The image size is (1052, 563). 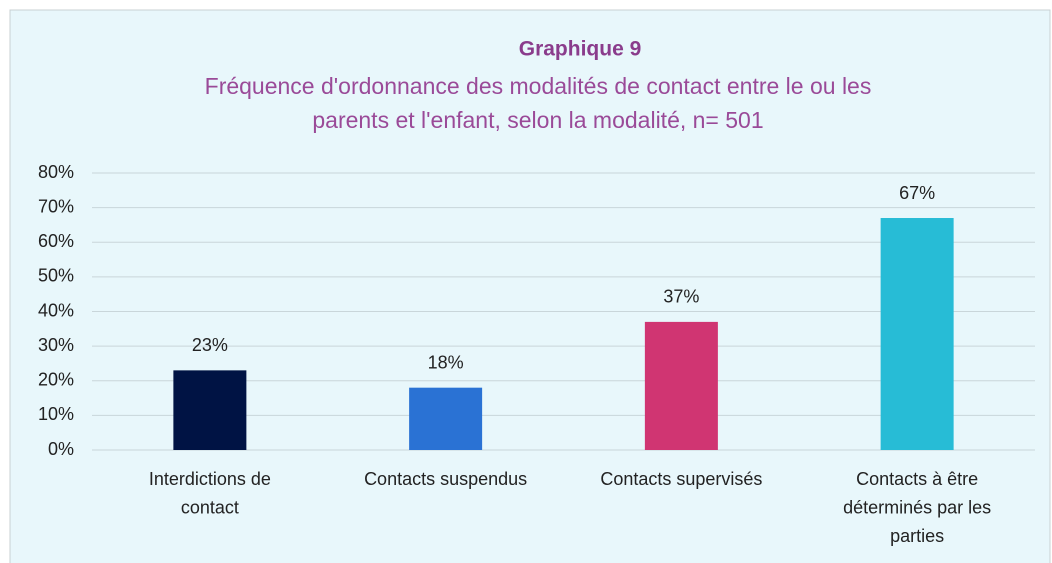 What do you see at coordinates (56, 345) in the screenshot?
I see `y-tick-label: 30%` at bounding box center [56, 345].